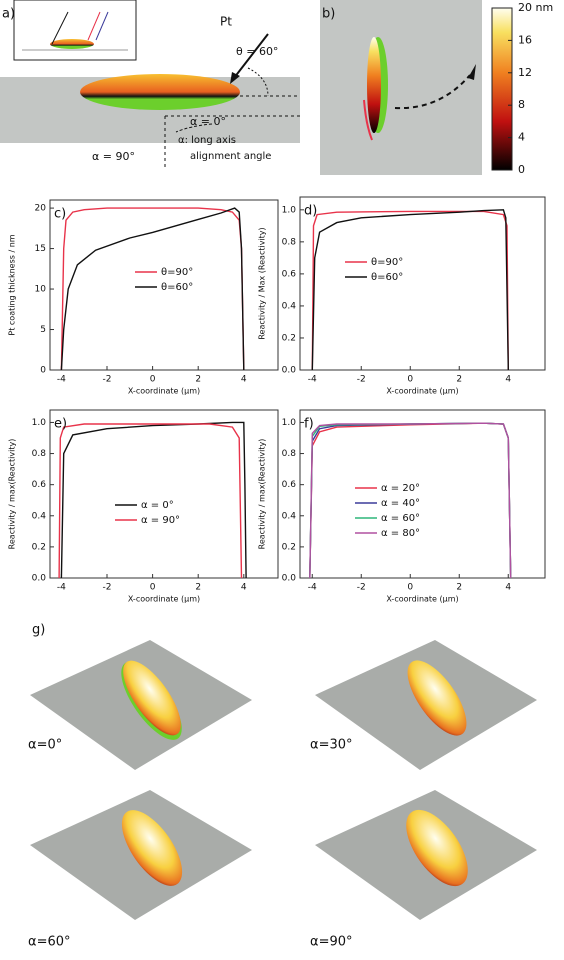 The width and height of the screenshot is (564, 960). Describe the element at coordinates (309, 424) in the screenshot. I see `panel-label: f)` at that location.